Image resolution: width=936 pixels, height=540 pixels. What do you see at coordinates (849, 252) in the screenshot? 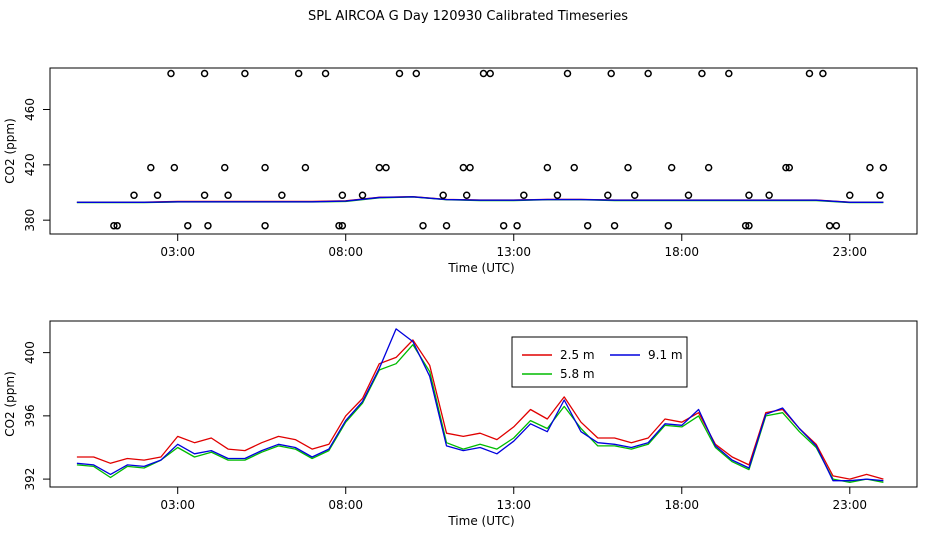
I see `top-x-tick-label: 23:00` at bounding box center [849, 252].